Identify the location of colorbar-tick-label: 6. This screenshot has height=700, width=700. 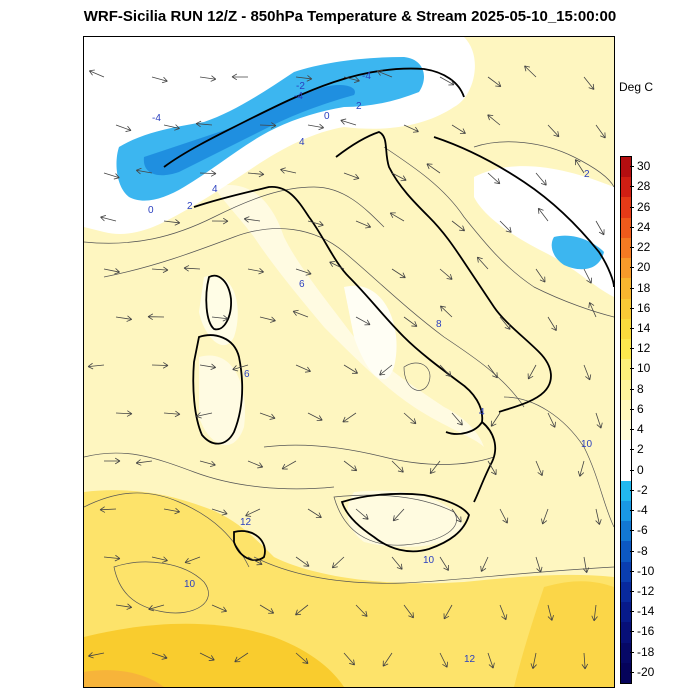
(640, 408).